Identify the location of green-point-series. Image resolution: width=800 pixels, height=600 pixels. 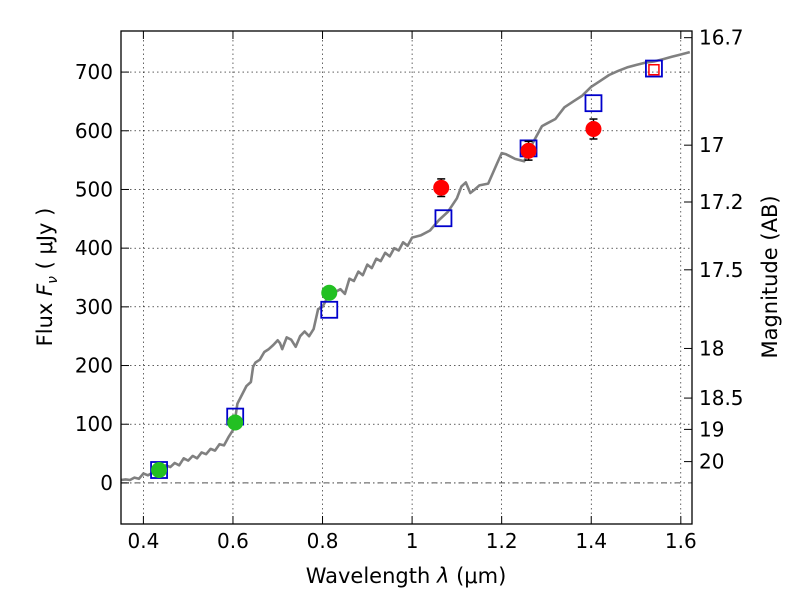
(244, 381).